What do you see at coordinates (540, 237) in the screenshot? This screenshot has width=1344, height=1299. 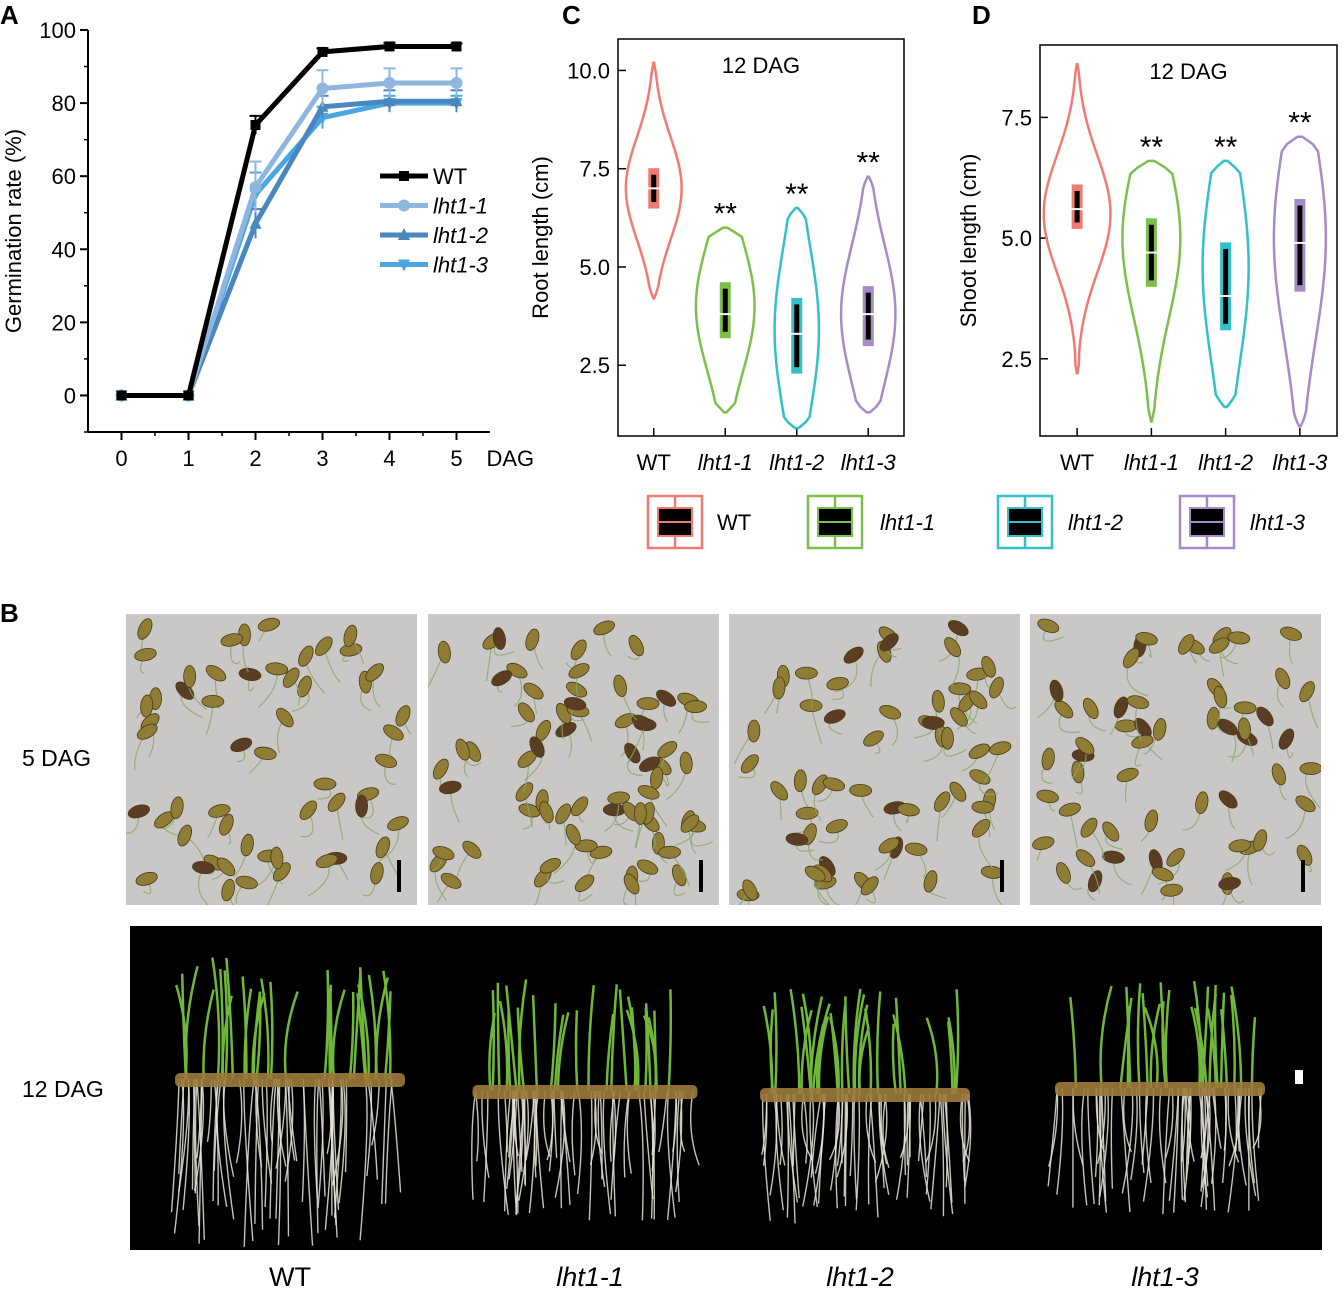 I see `y-axis-label: Root length (cm)` at bounding box center [540, 237].